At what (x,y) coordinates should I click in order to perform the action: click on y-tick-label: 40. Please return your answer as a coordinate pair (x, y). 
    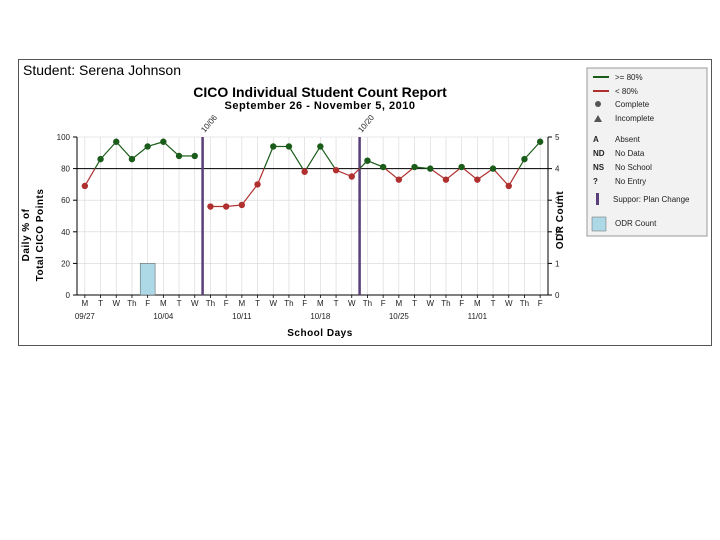
    Looking at the image, I should click on (65, 232).